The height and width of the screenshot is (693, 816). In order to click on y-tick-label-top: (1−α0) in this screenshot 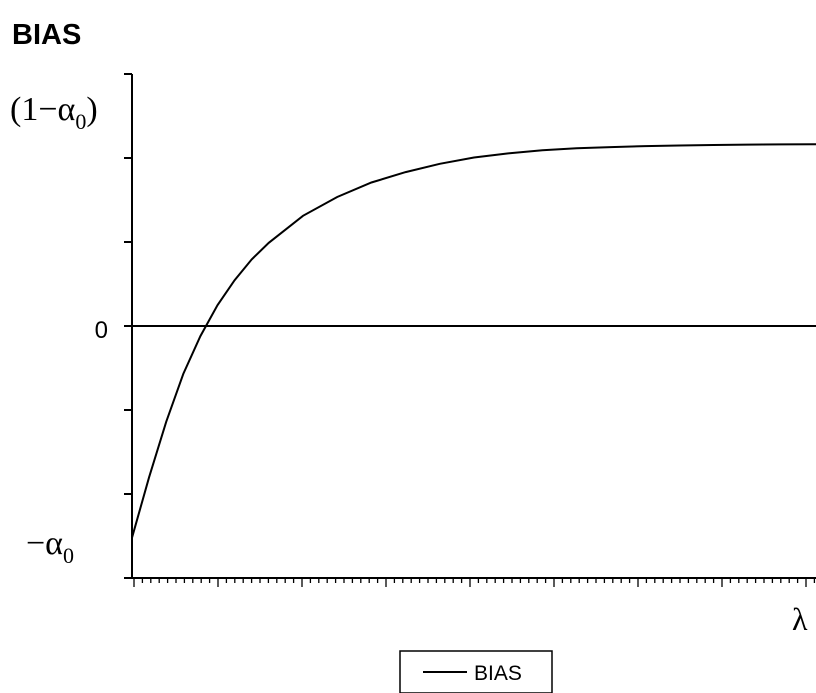, I will do `click(54, 112)`.